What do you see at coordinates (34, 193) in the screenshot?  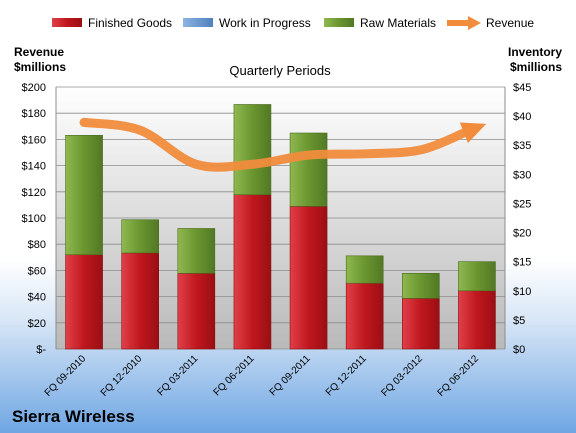 I see `left-tick-label: $120` at bounding box center [34, 193].